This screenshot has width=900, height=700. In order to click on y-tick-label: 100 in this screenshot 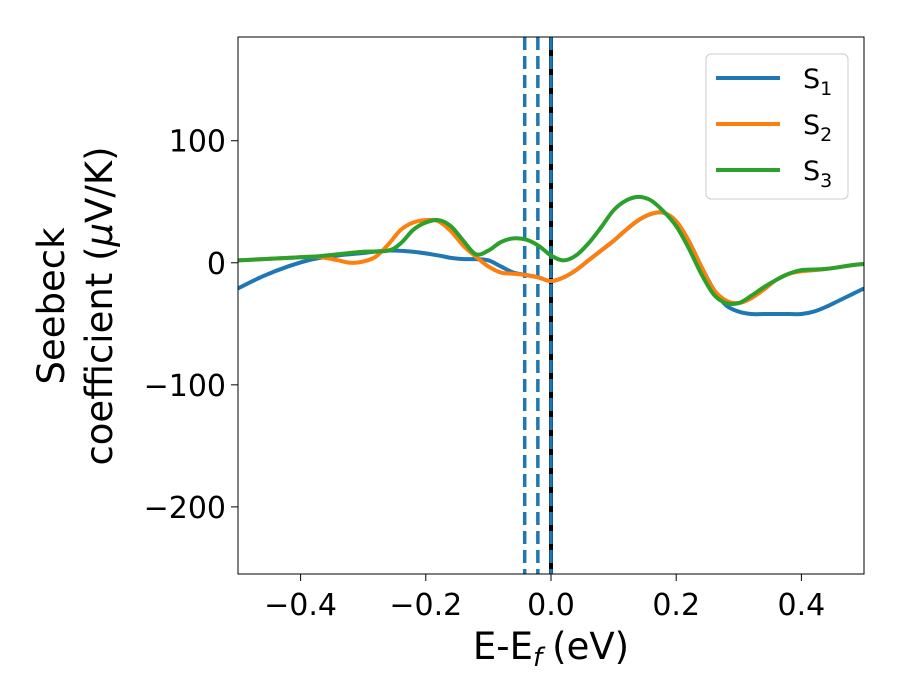, I will do `click(197, 142)`.